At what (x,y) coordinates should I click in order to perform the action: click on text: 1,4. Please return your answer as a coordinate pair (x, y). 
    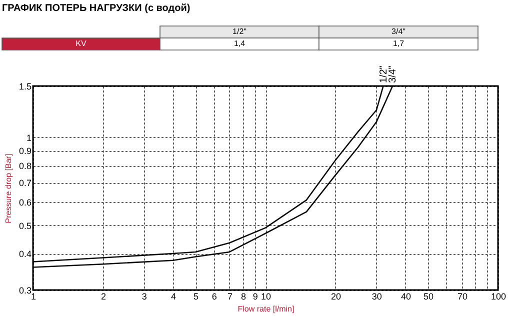
    Looking at the image, I should click on (240, 43).